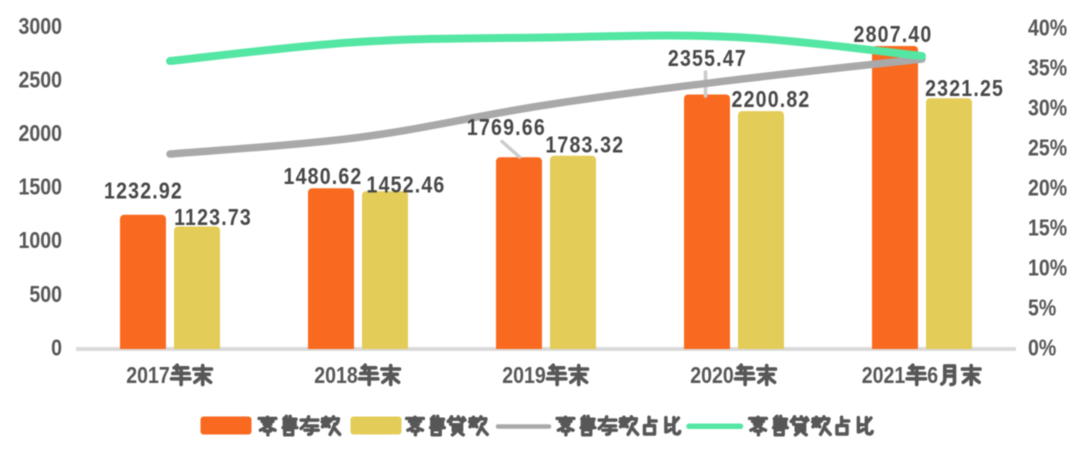  Describe the element at coordinates (1047, 148) in the screenshot. I see `svg-text: 25%` at that location.